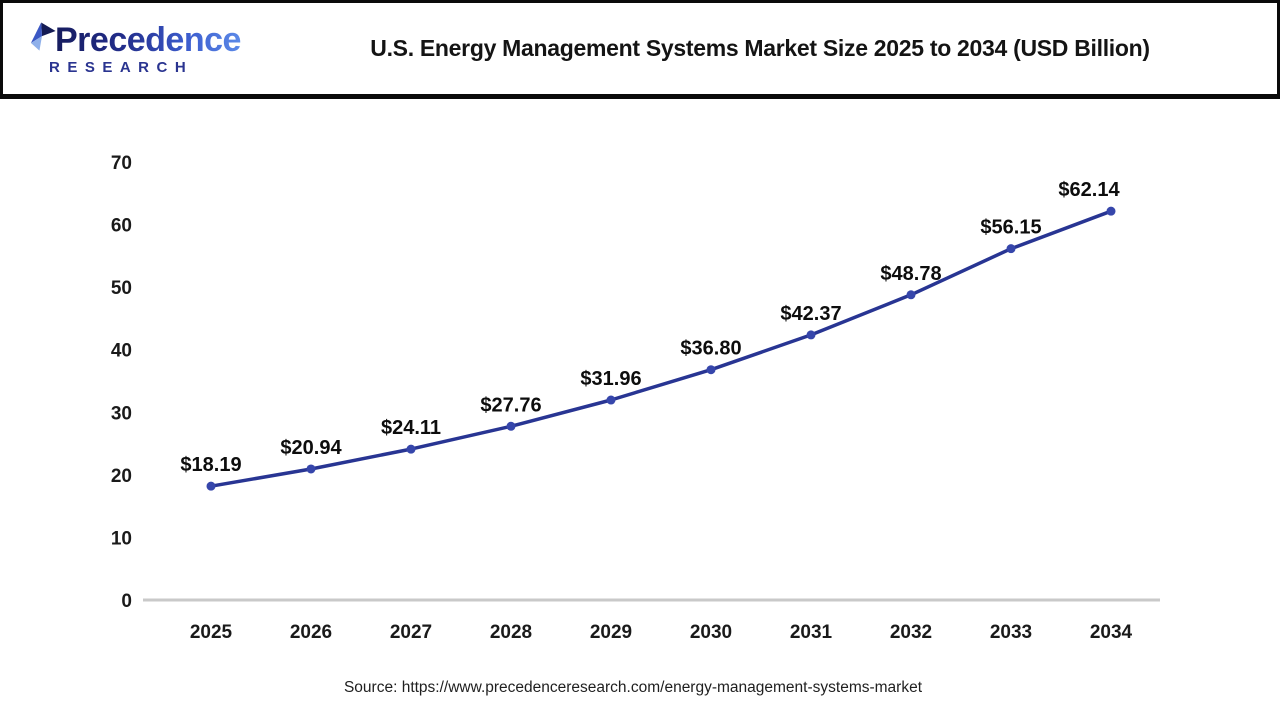 The image size is (1280, 720). I want to click on logo-subtitle: RESEARCH, so click(121, 67).